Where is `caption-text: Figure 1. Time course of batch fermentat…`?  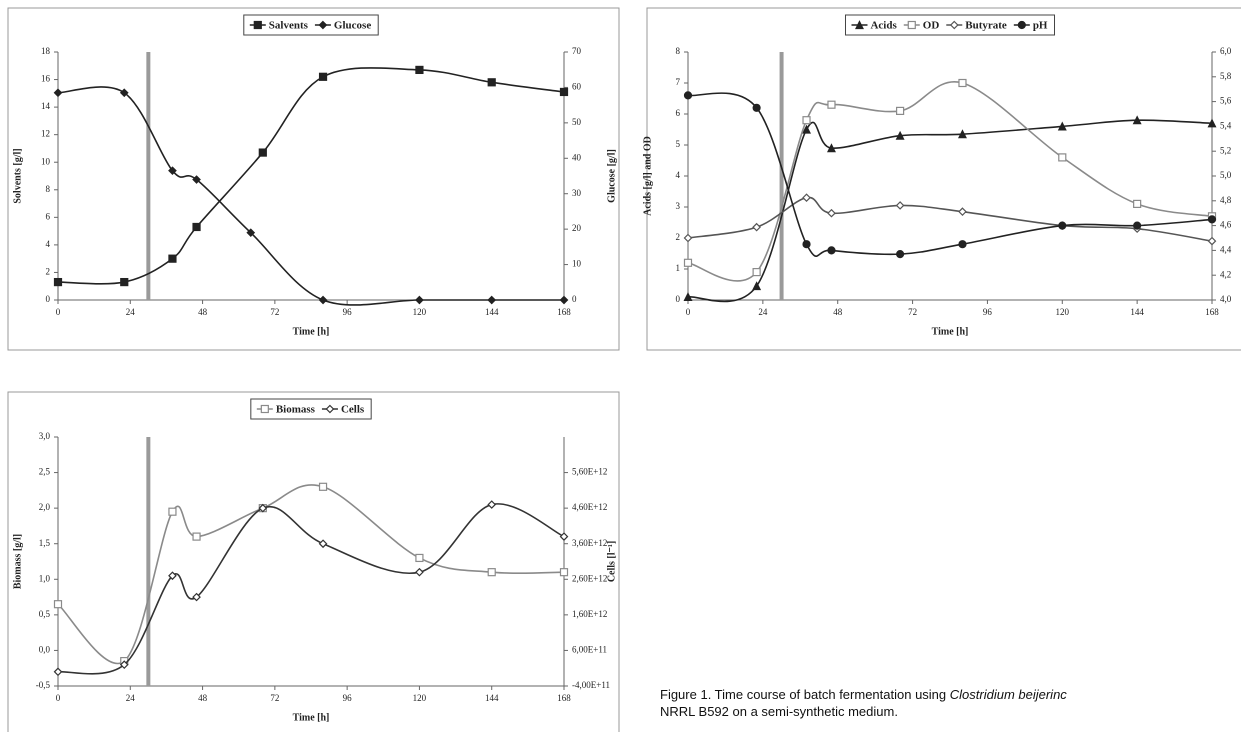
caption-text: Figure 1. Time course of batch fermentat… is located at coordinates (805, 694).